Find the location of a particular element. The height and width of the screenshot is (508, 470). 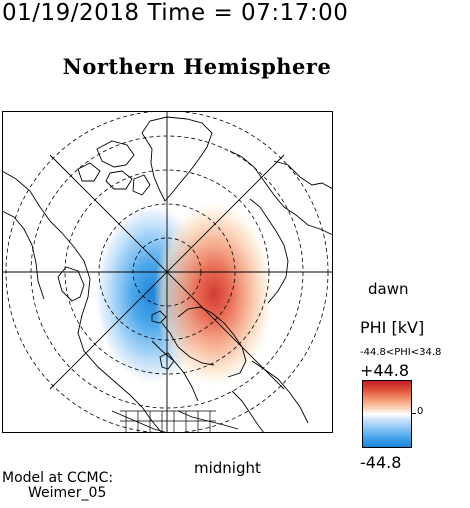

legend-min-label: -44.8 is located at coordinates (381, 462).